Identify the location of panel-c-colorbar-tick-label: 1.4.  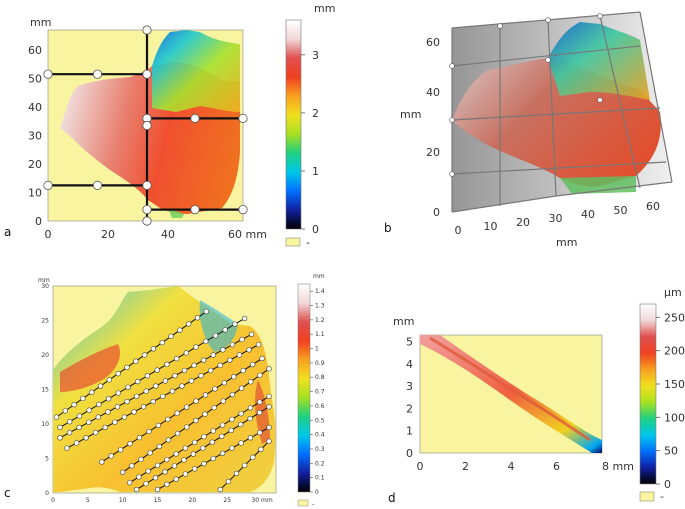
(320, 291).